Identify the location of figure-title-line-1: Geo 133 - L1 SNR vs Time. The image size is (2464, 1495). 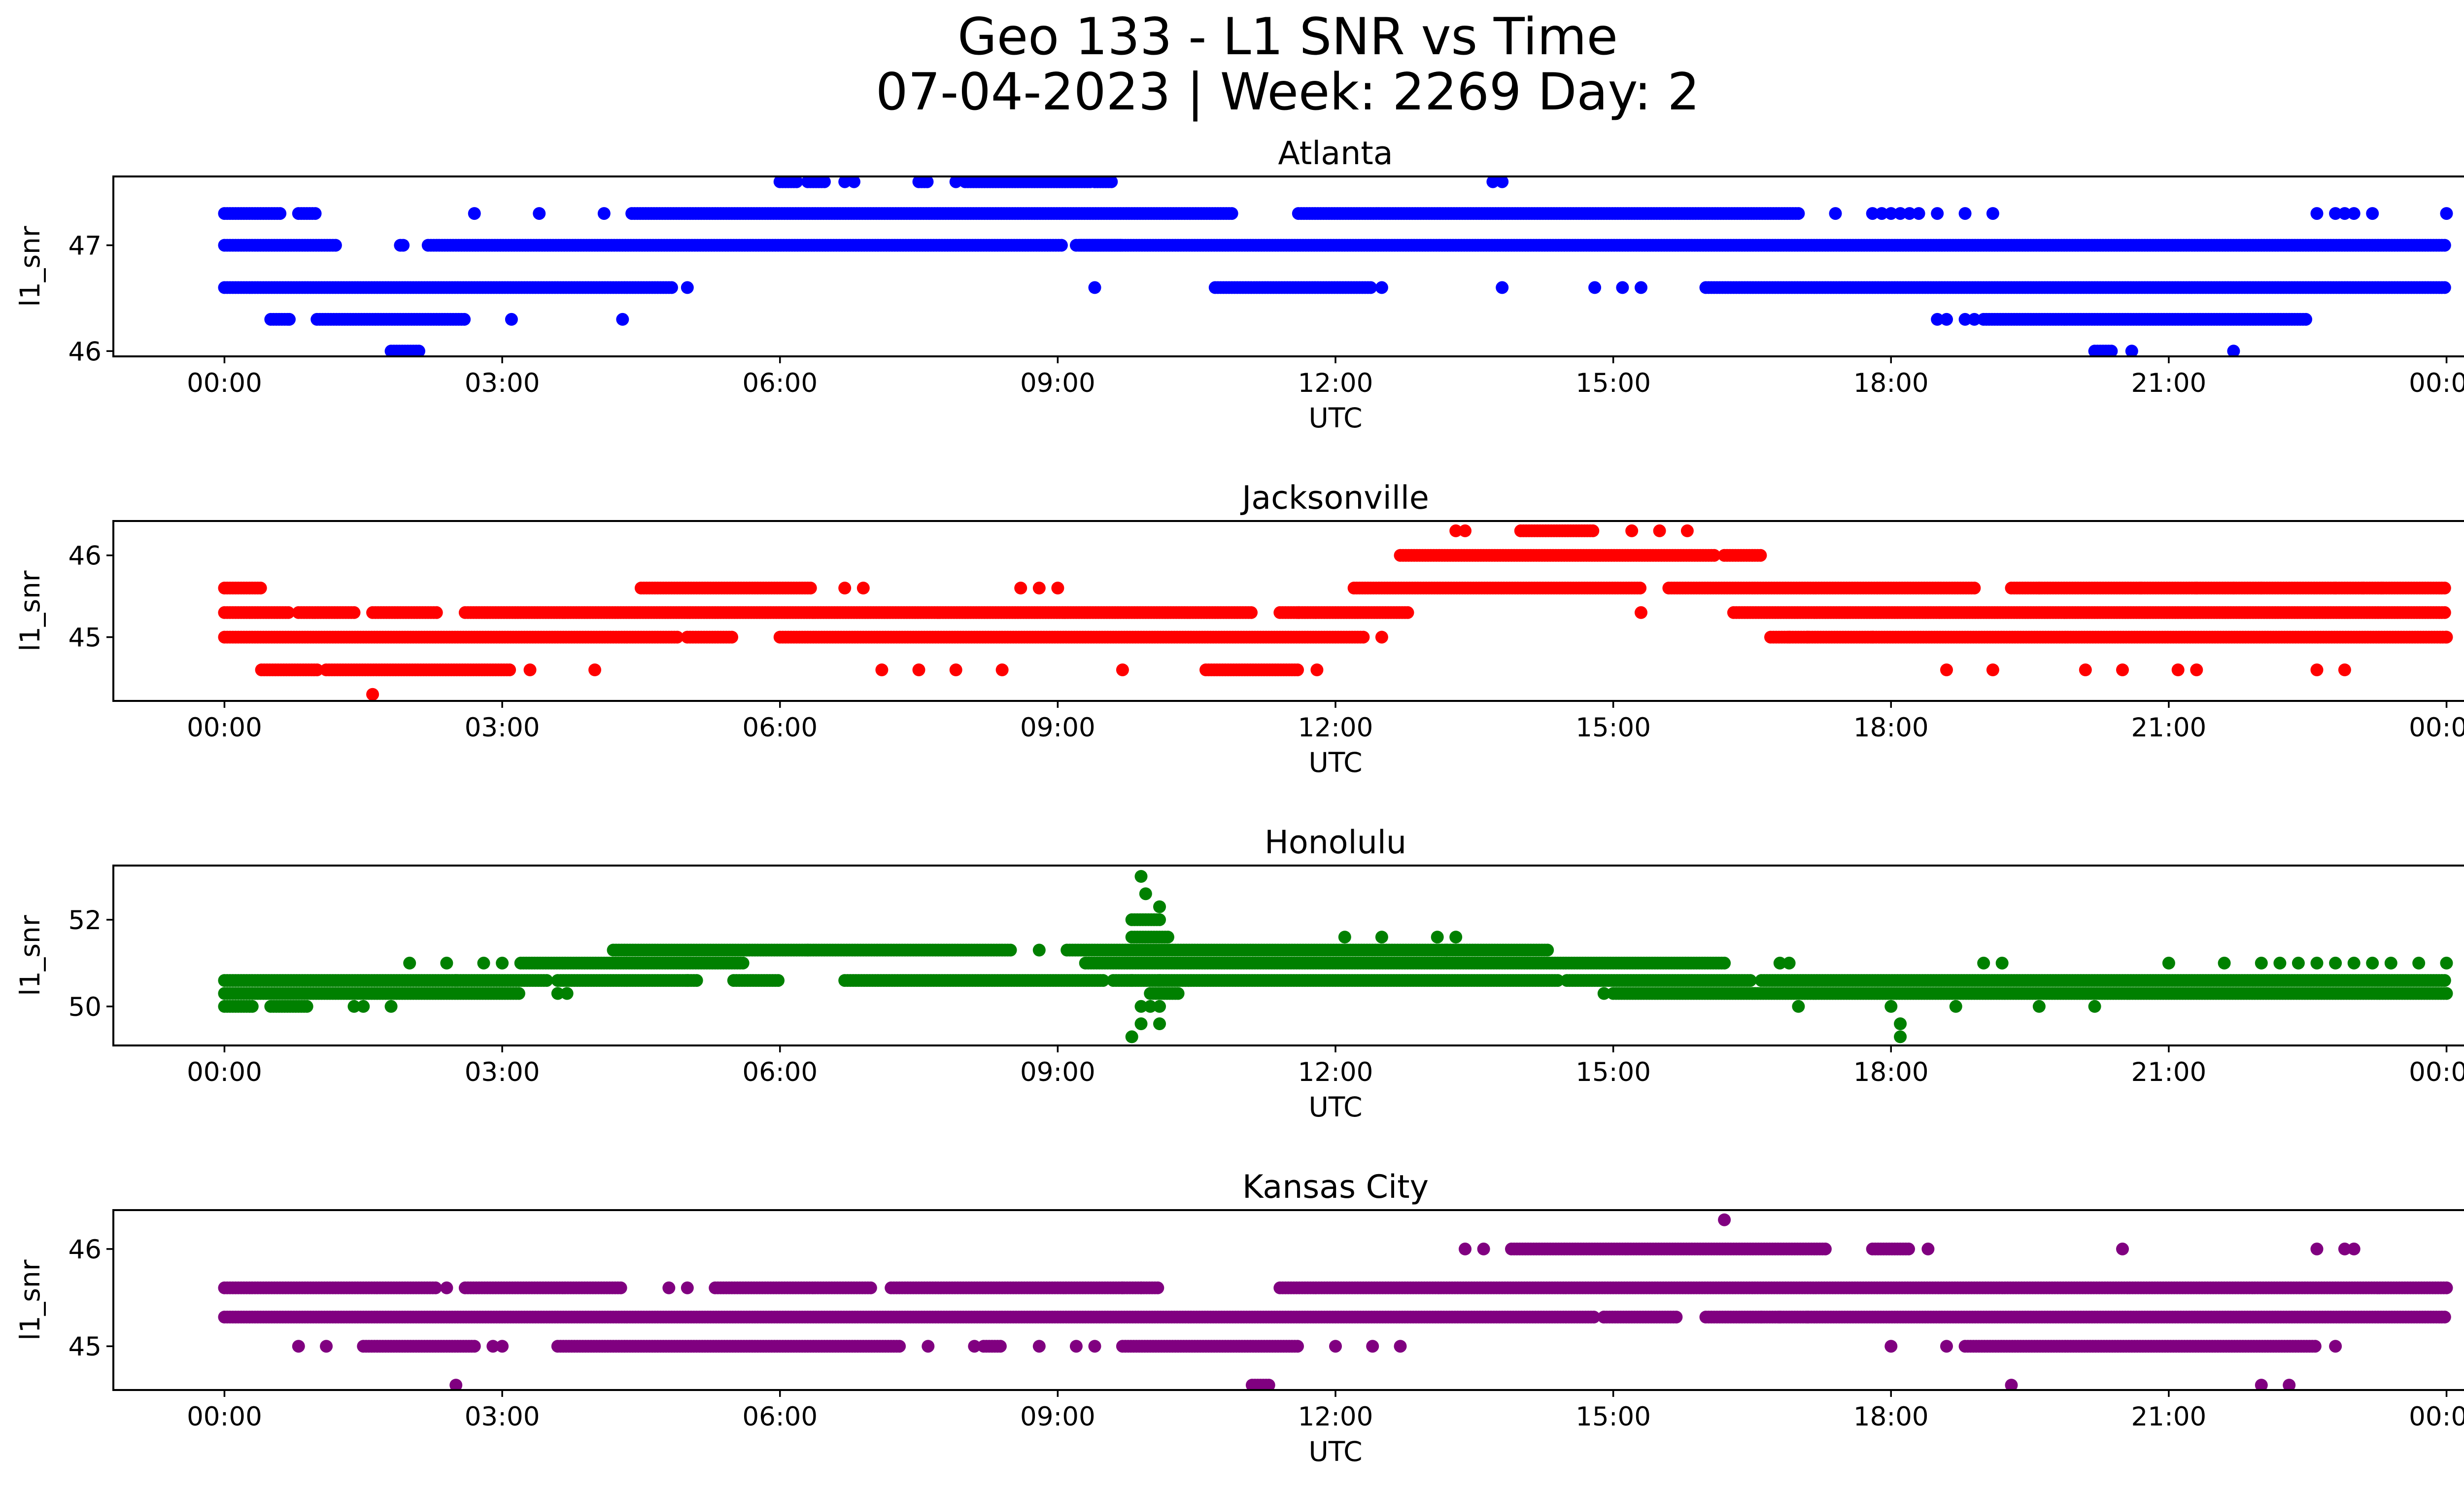
(1288, 37).